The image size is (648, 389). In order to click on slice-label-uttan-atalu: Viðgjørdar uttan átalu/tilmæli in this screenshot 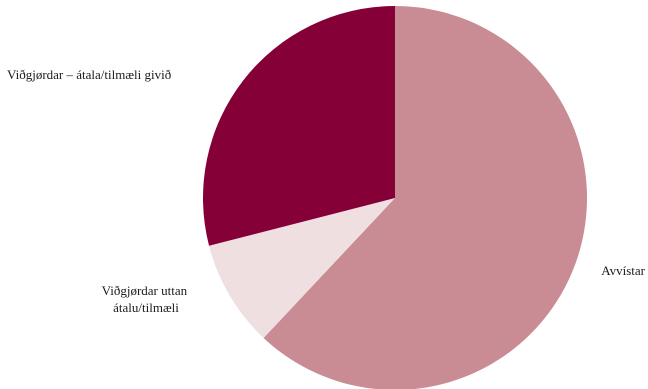, I will do `click(146, 299)`.